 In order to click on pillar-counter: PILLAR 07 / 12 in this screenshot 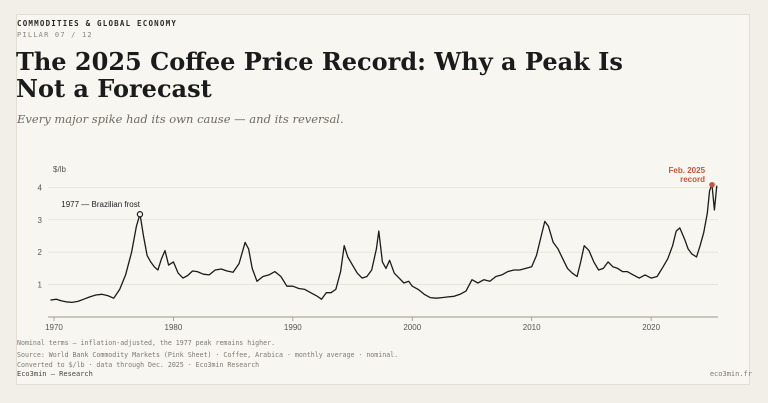, I will do `click(55, 35)`.